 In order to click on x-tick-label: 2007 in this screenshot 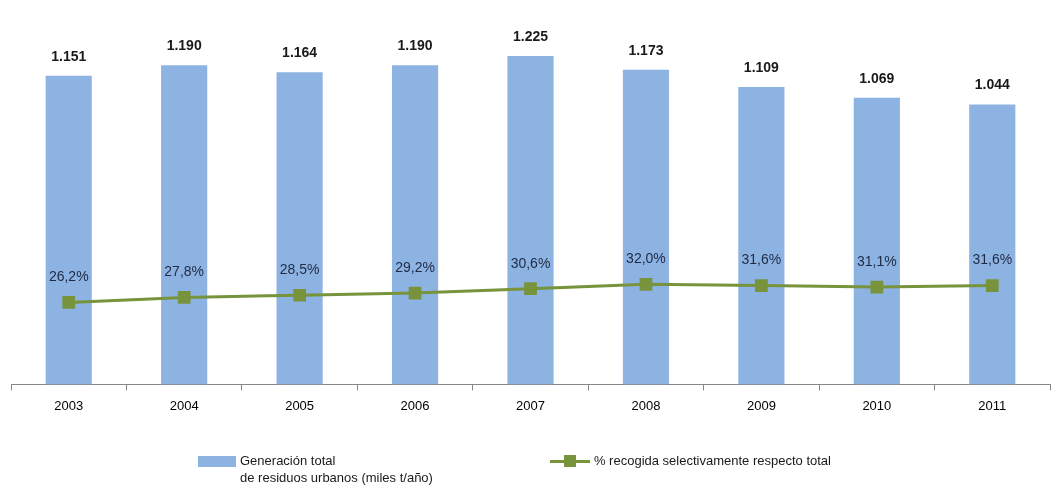, I will do `click(530, 405)`.